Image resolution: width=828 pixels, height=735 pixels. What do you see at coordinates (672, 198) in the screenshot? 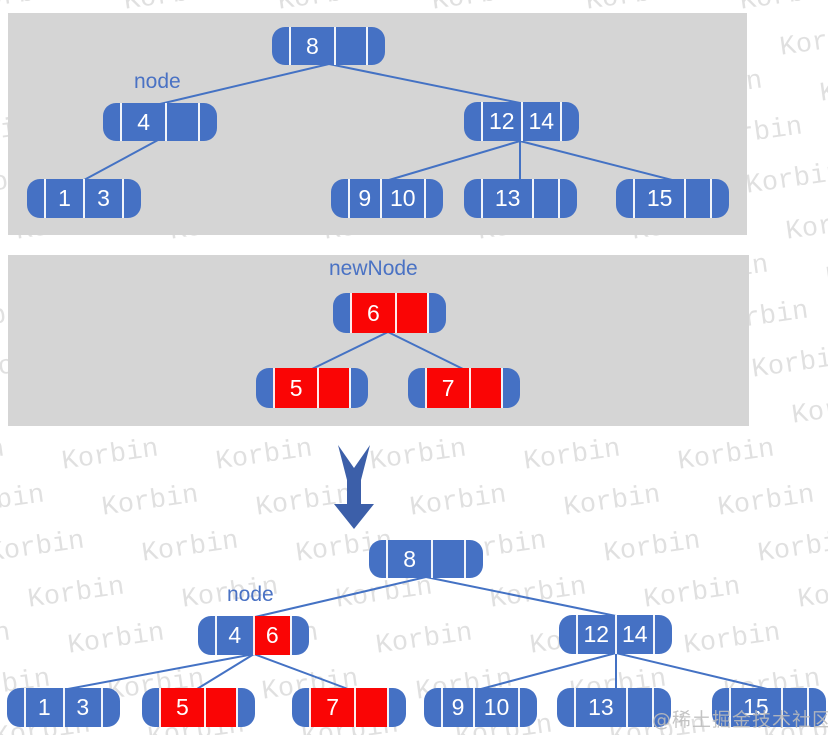
I see `tree-node-top-15: 15` at bounding box center [672, 198].